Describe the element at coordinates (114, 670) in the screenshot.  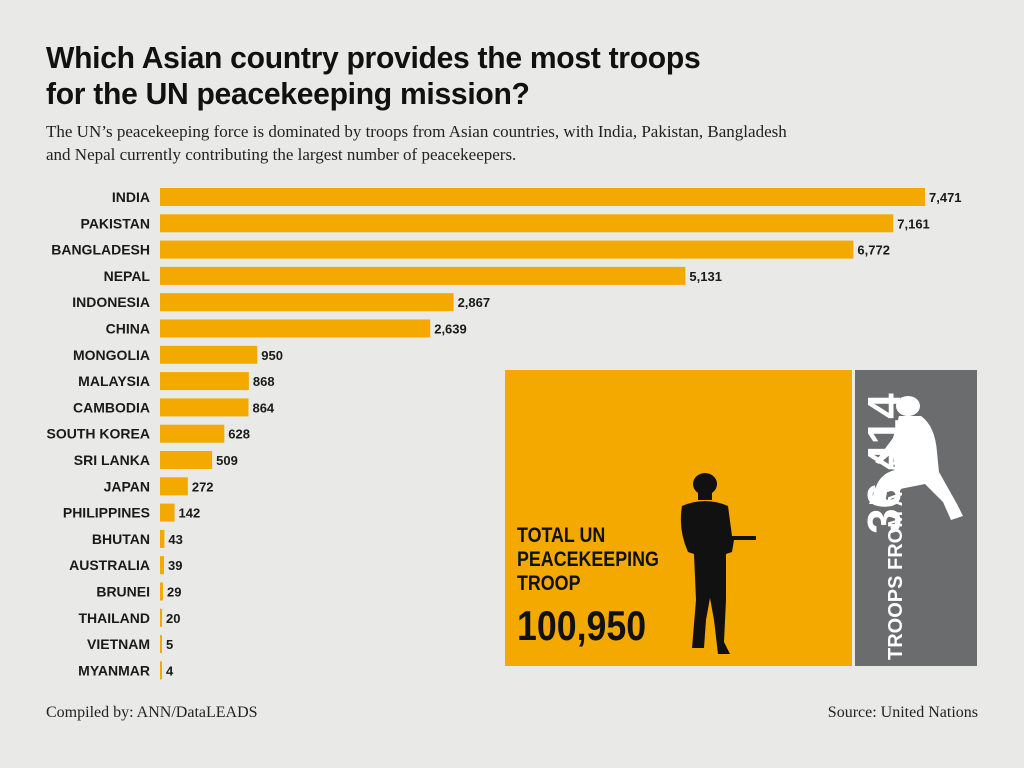
I see `category-label: MYANMAR` at that location.